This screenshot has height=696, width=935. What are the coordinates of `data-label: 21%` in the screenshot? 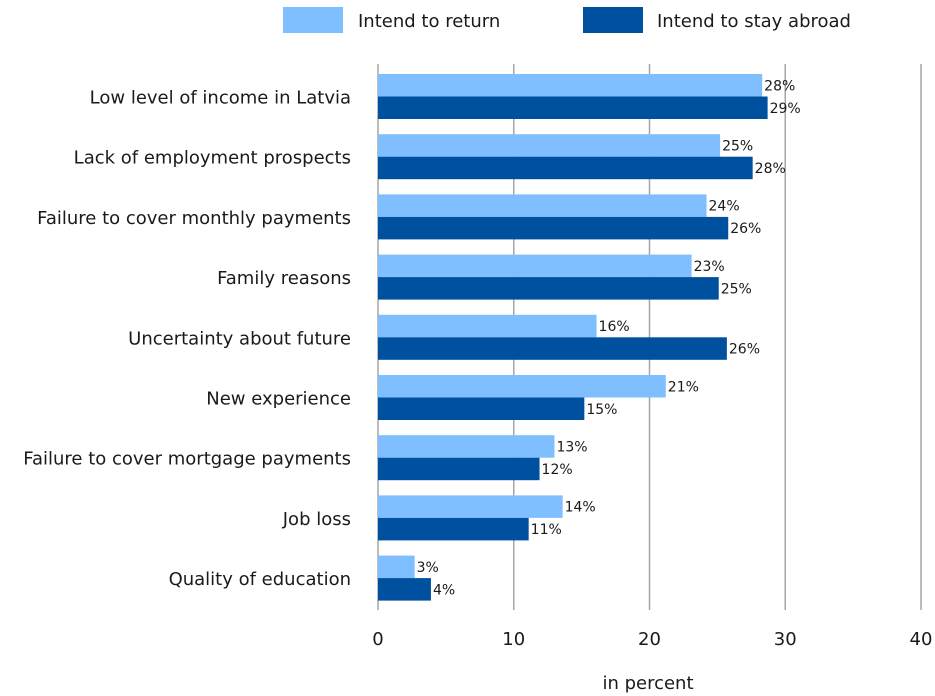 It's located at (683, 387).